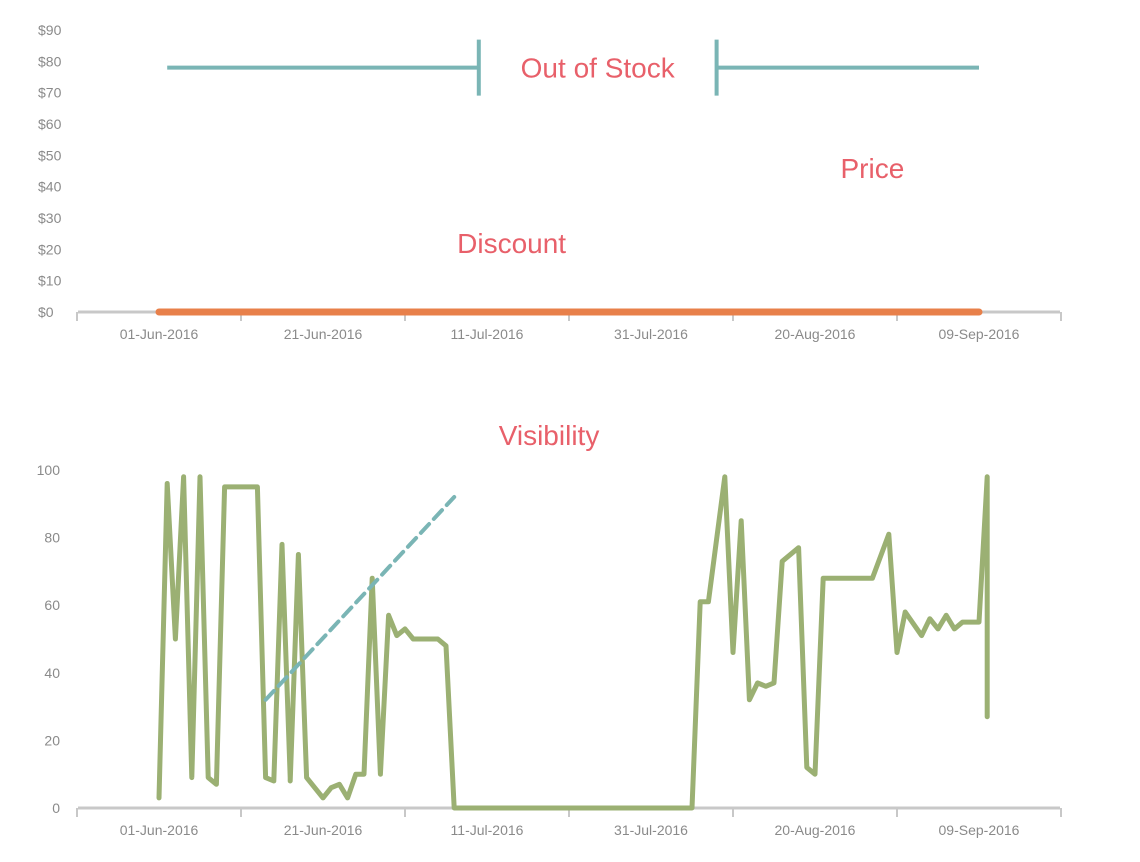  What do you see at coordinates (52, 538) in the screenshot?
I see `y-tick-label: 80` at bounding box center [52, 538].